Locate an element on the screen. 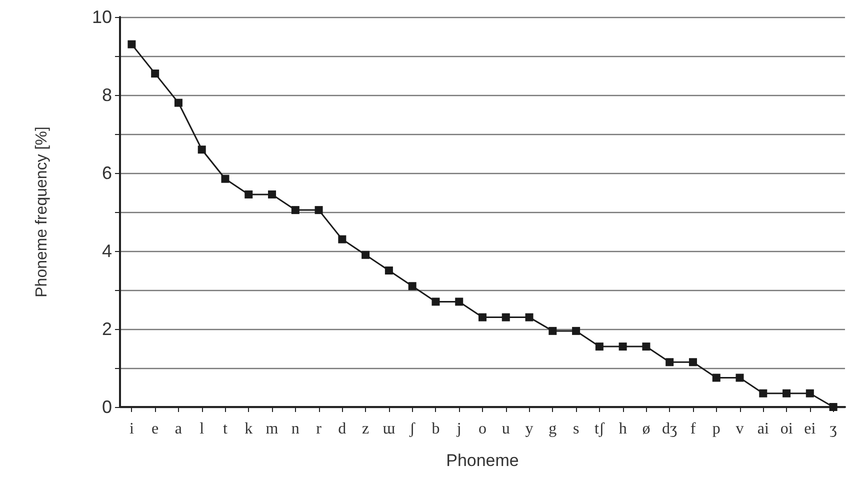  x-tick-label: p is located at coordinates (716, 429).